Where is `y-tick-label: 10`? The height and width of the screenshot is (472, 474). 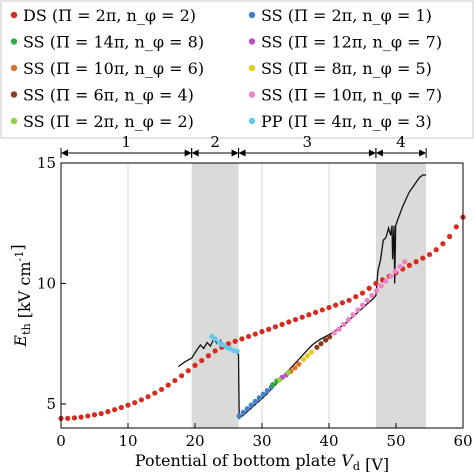 y-tick-label: 10 is located at coordinates (46, 283).